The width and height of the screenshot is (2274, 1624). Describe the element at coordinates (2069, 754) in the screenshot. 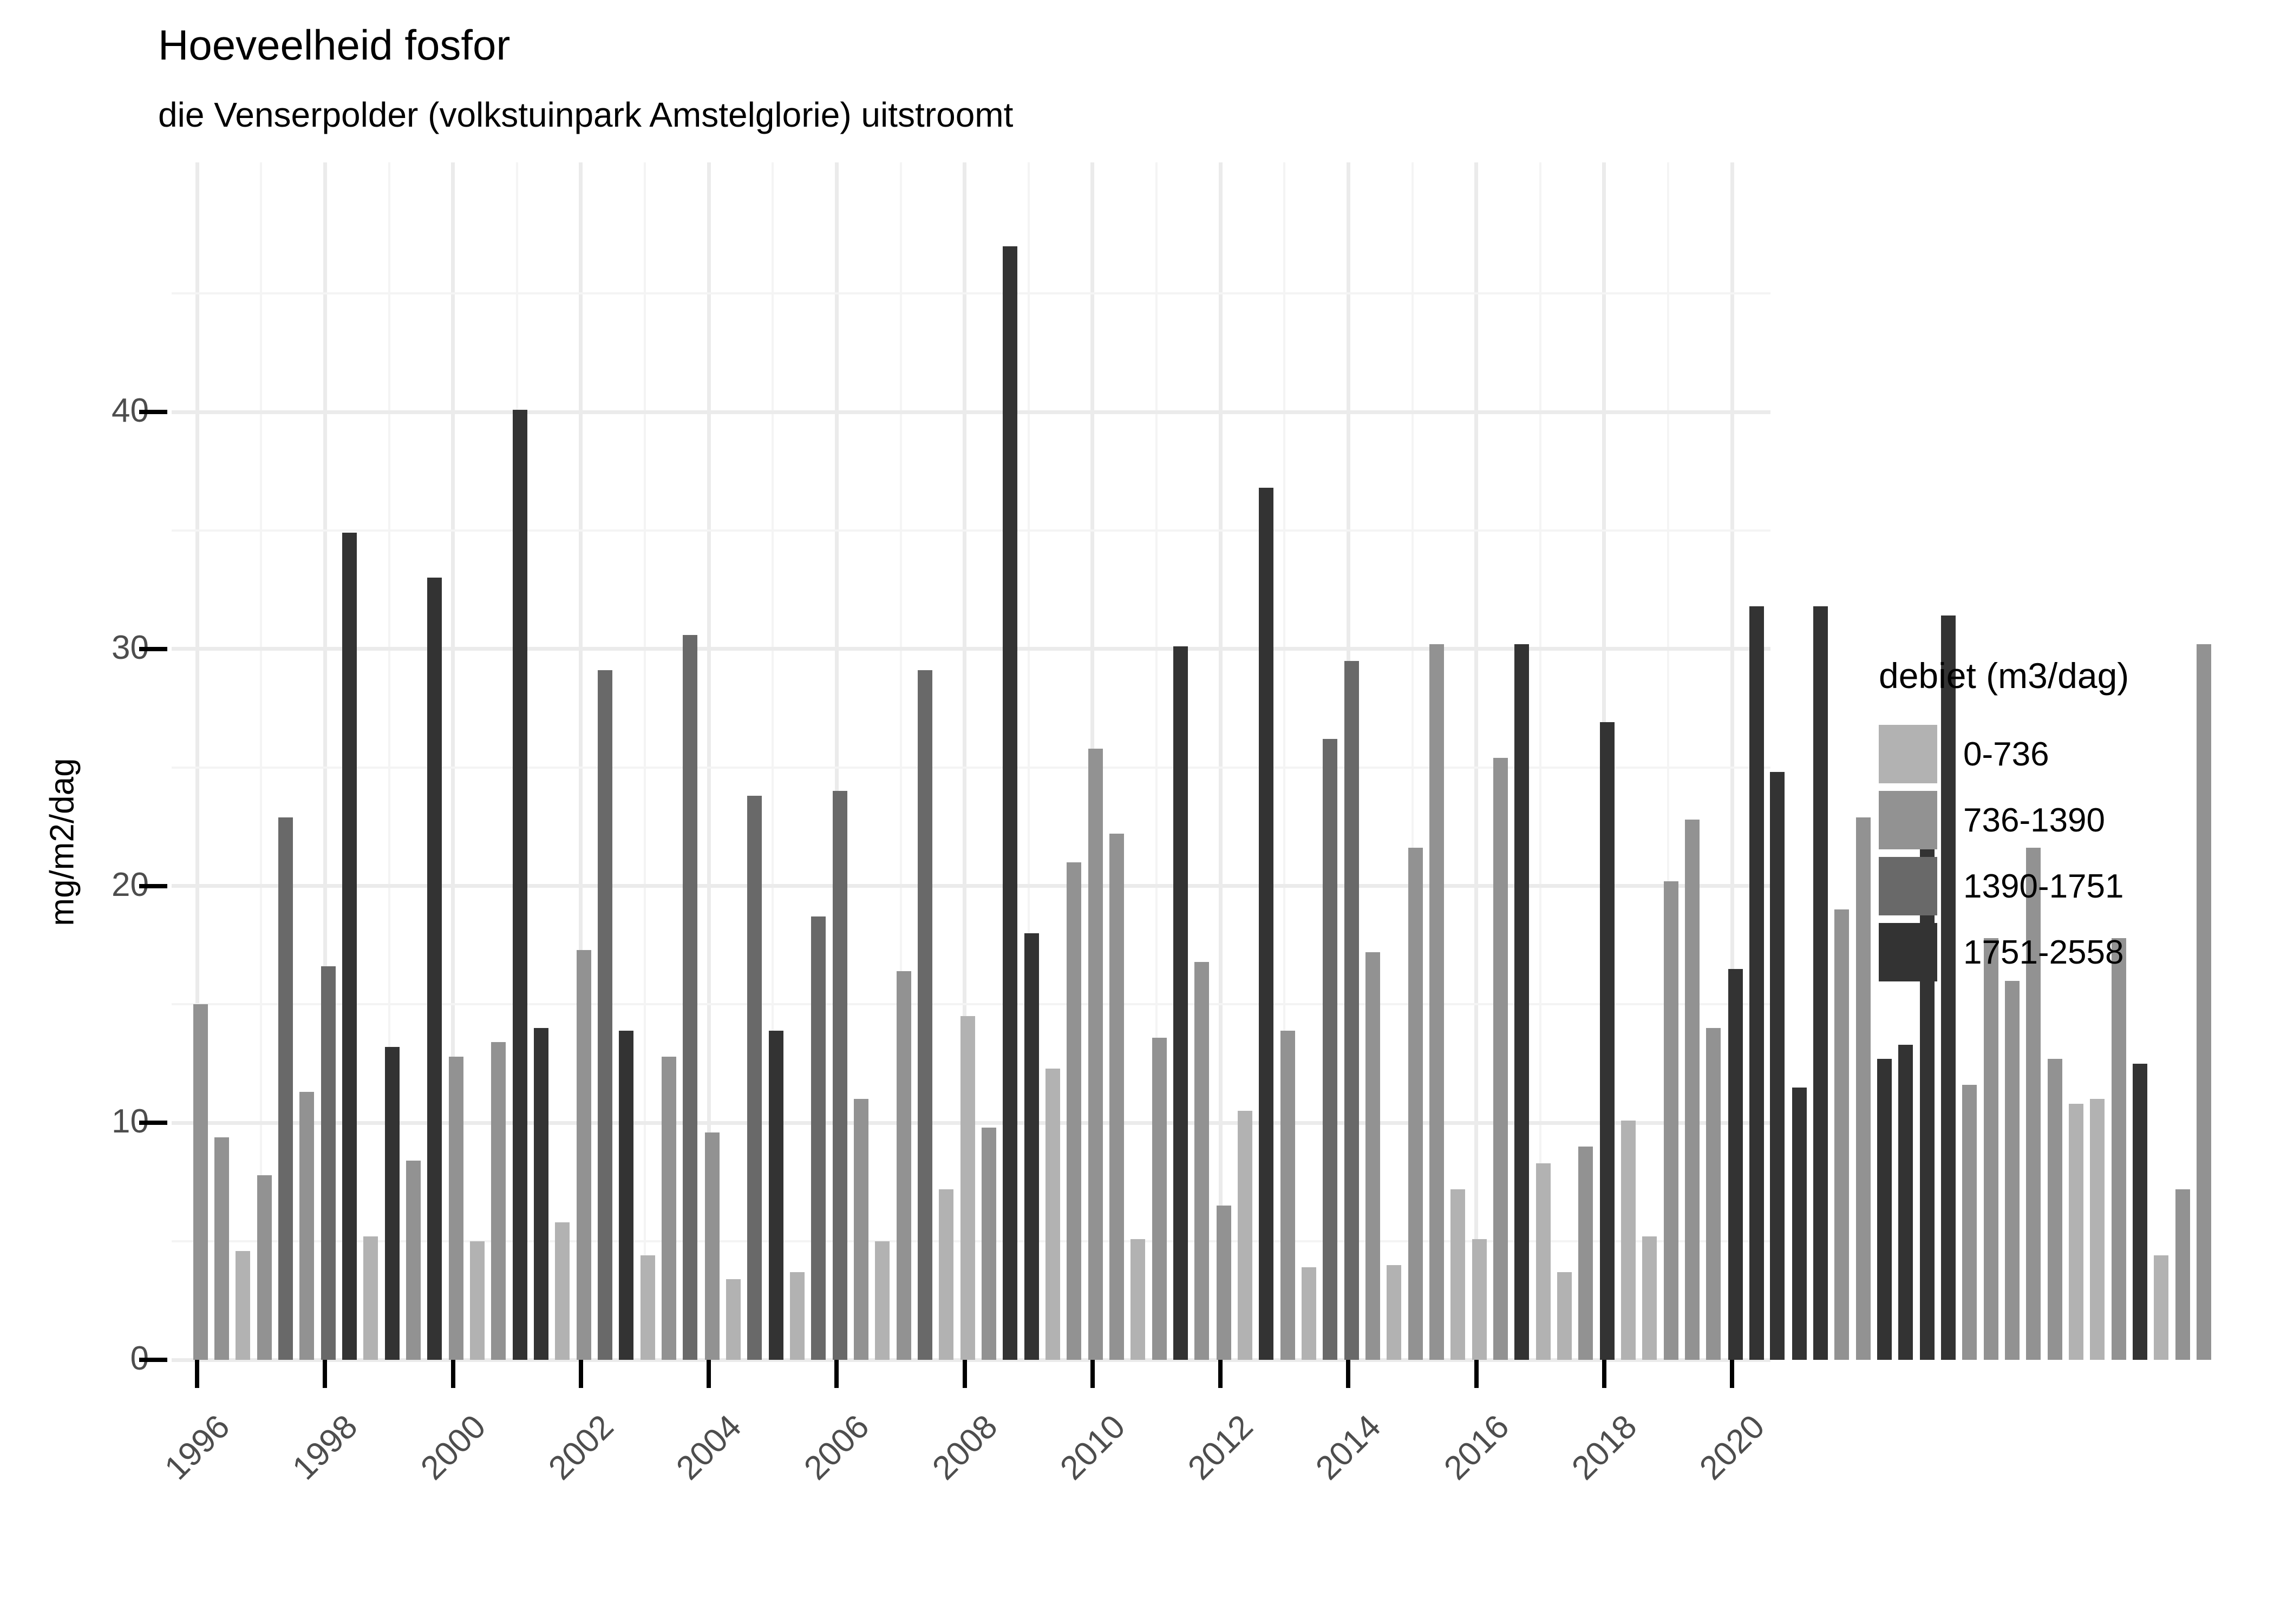

I see `legend-item-0-736: 0-736` at that location.